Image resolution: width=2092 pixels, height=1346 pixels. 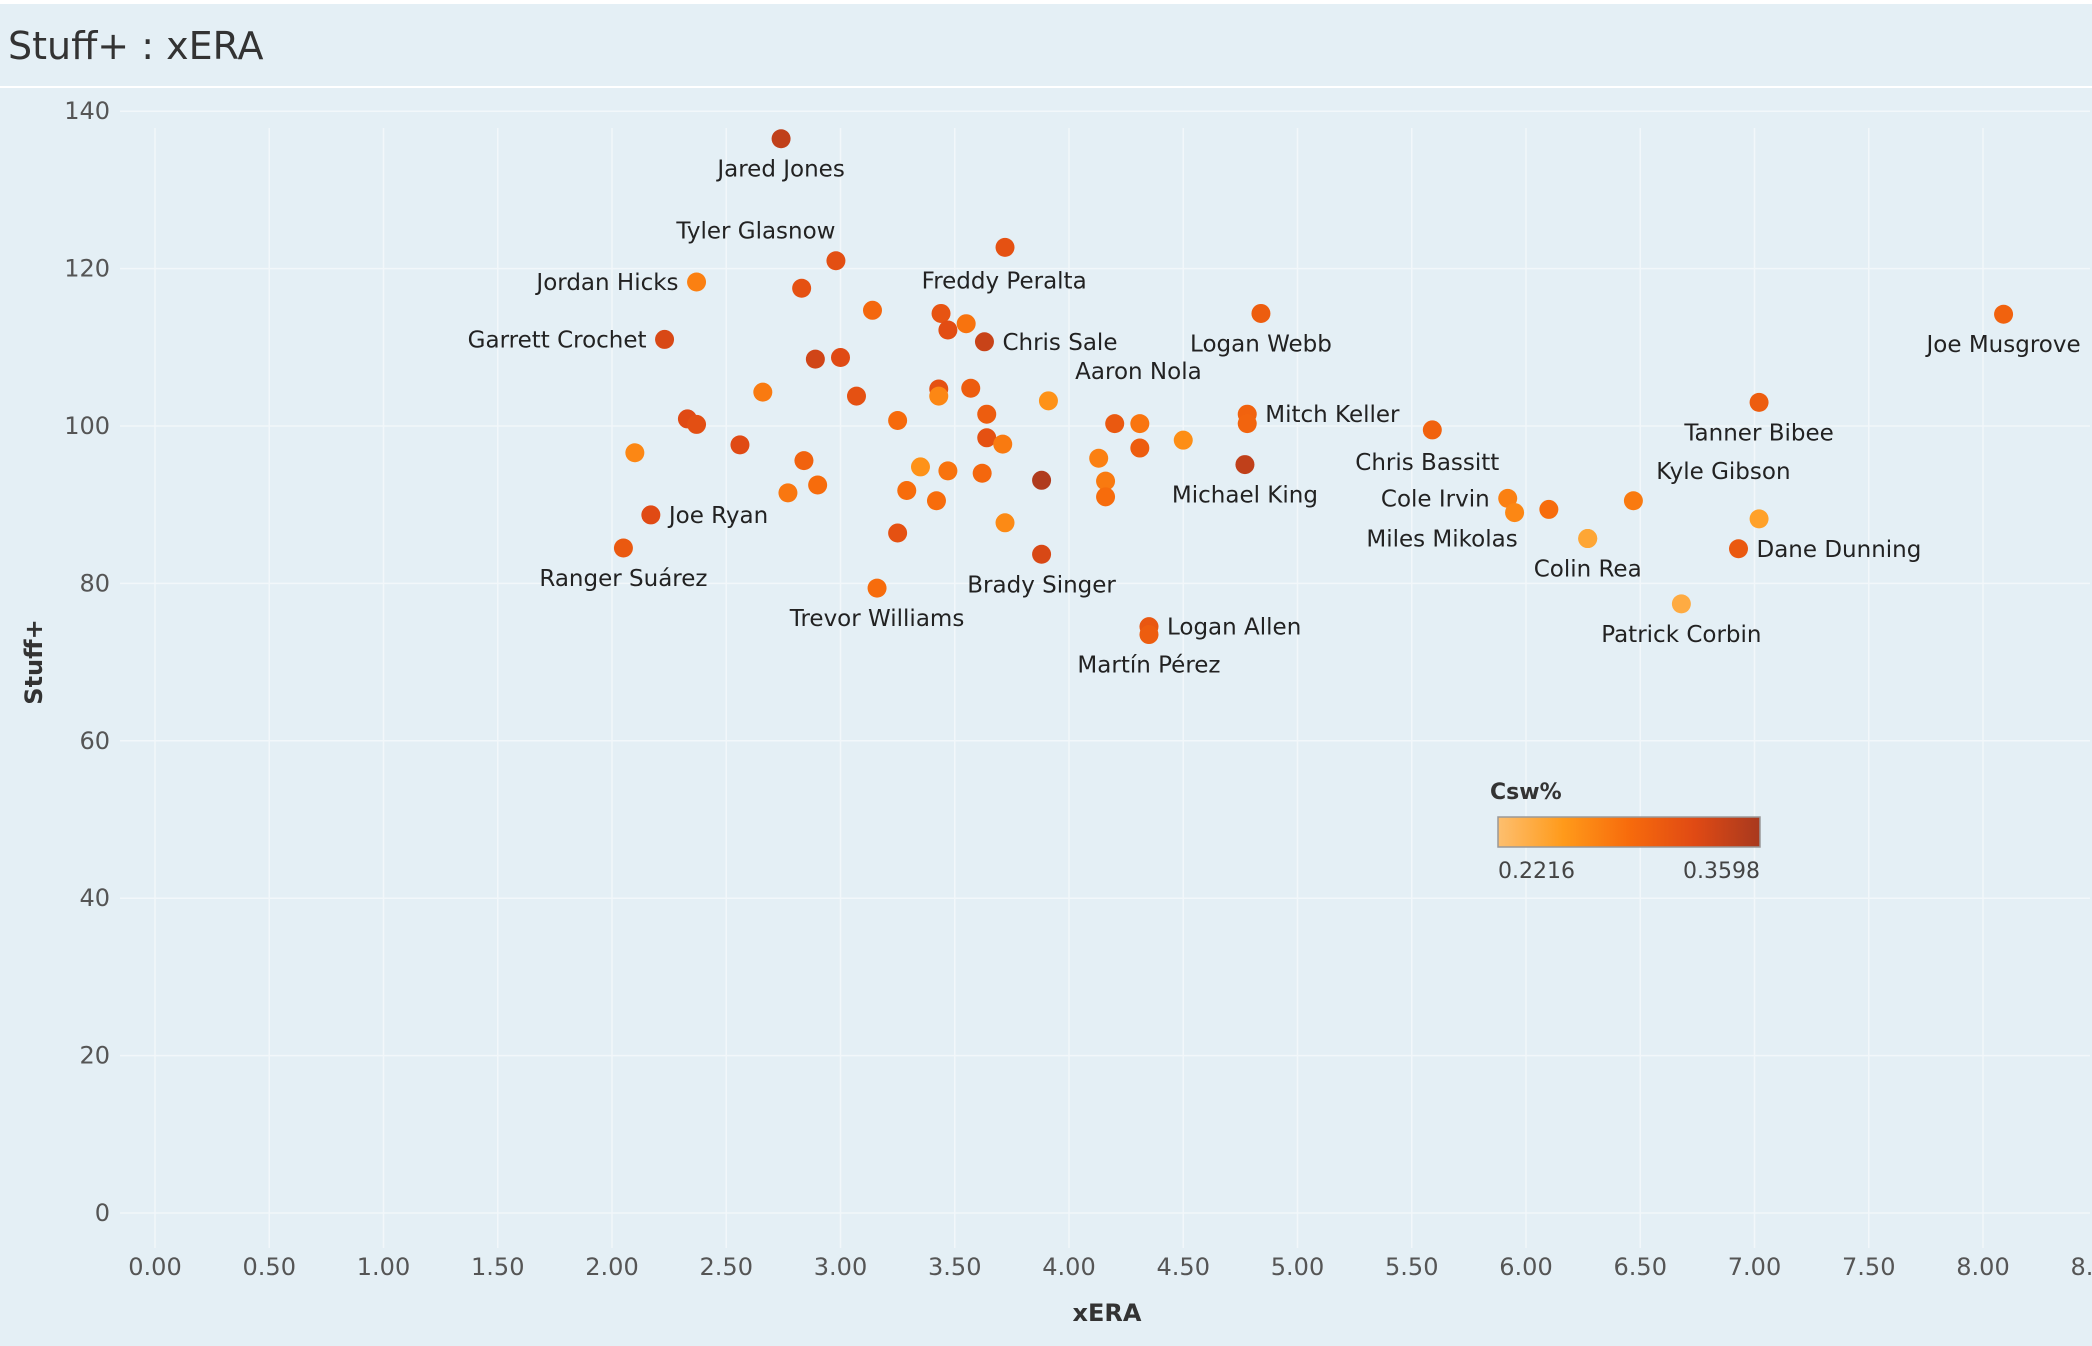 I want to click on point-label: Patrick Corbin, so click(x=1681, y=635).